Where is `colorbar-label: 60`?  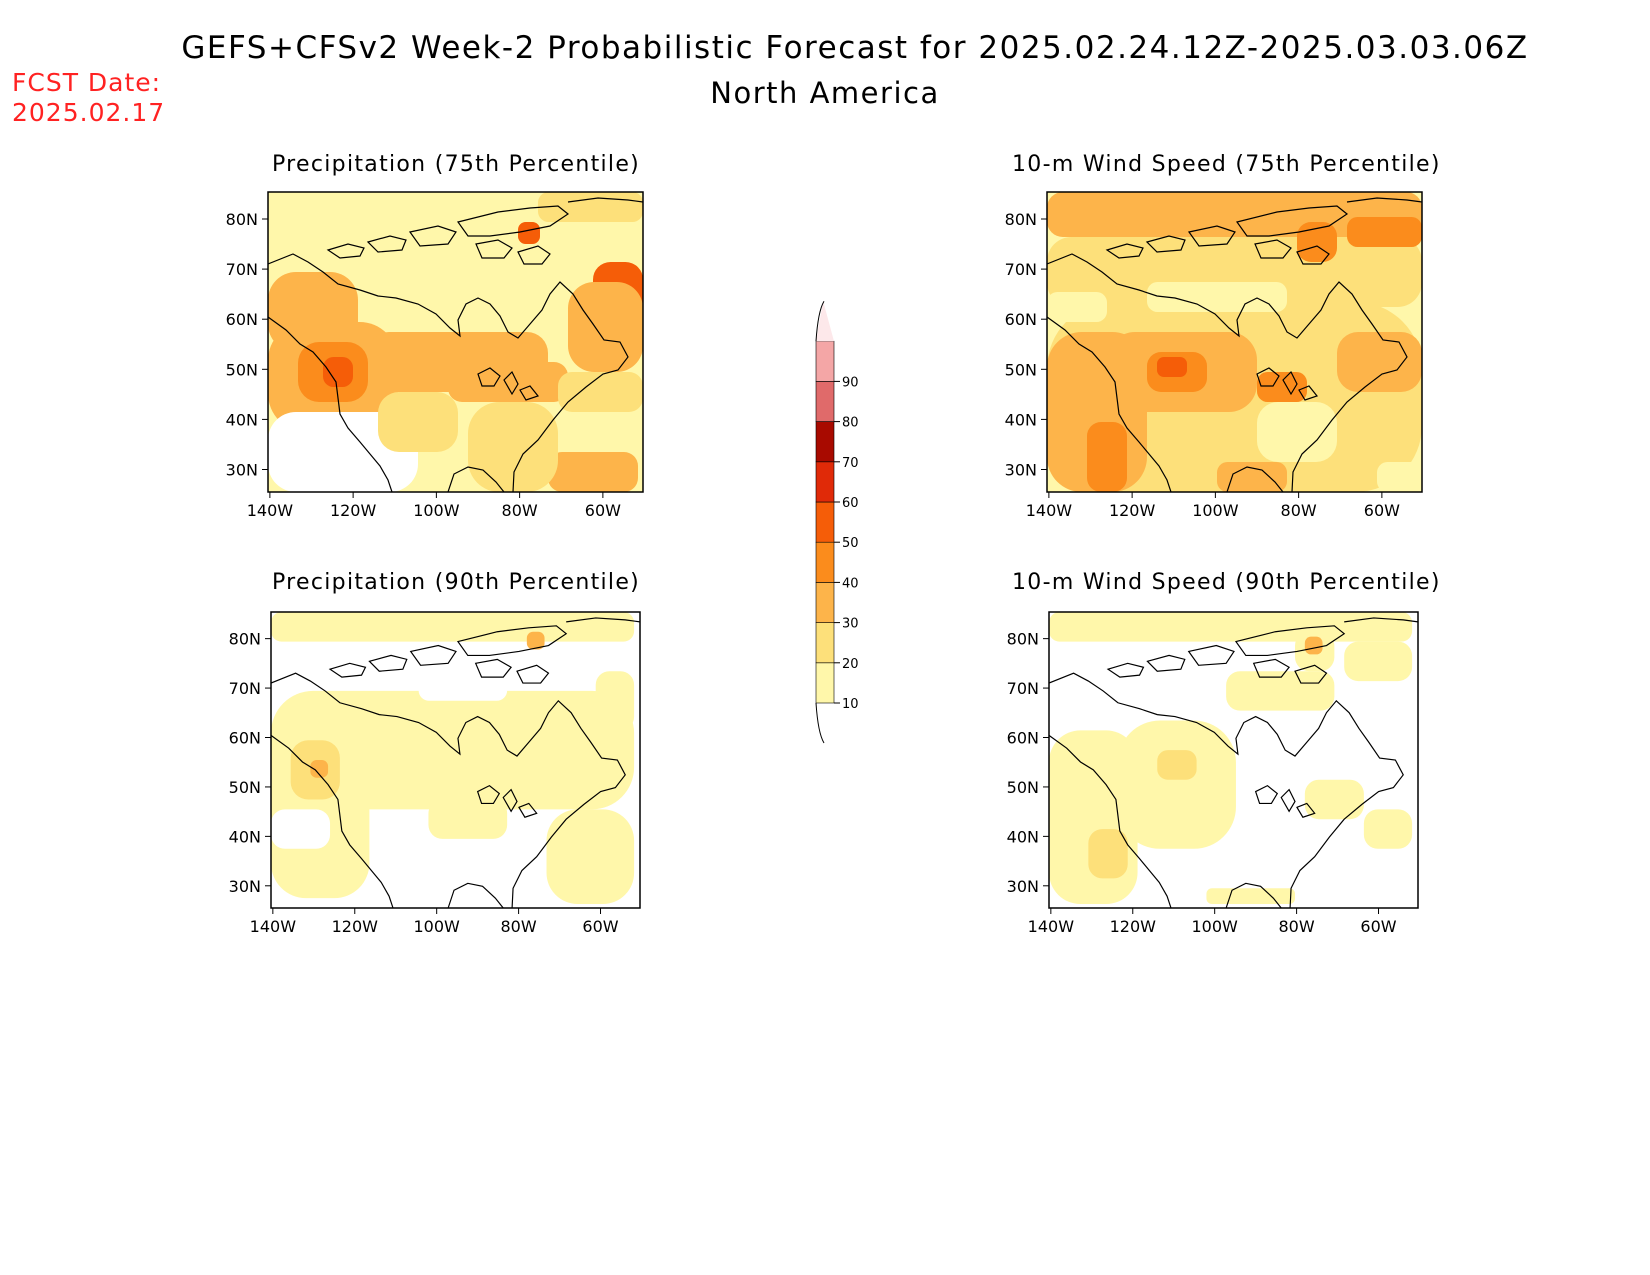
colorbar-label: 60 is located at coordinates (850, 503).